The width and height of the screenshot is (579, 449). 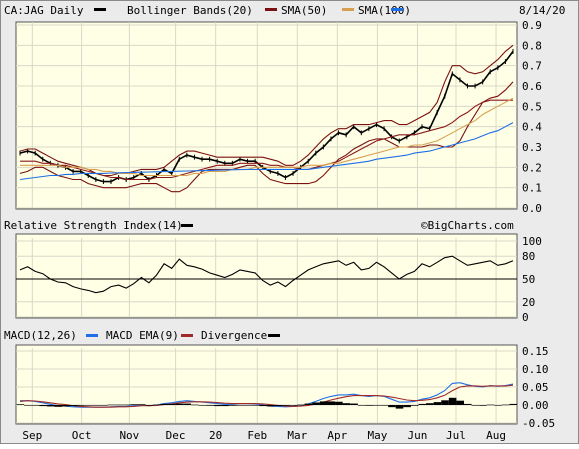 I want to click on x-tick-label: Dec, so click(x=176, y=435).